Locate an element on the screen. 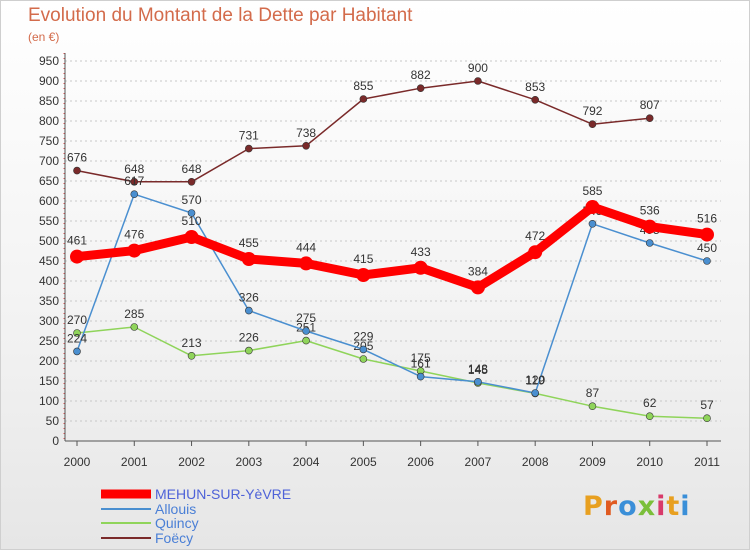  y-tick-label: 800 is located at coordinates (49, 121).